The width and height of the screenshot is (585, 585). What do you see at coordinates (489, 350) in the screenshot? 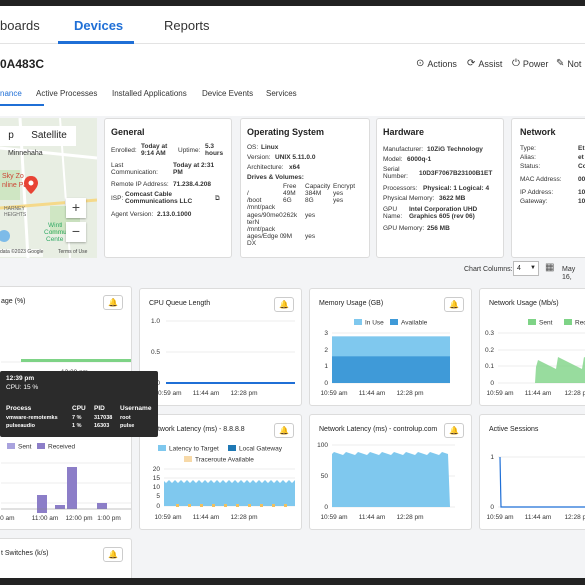
I see `y-tick-label: 0.2` at bounding box center [489, 350].